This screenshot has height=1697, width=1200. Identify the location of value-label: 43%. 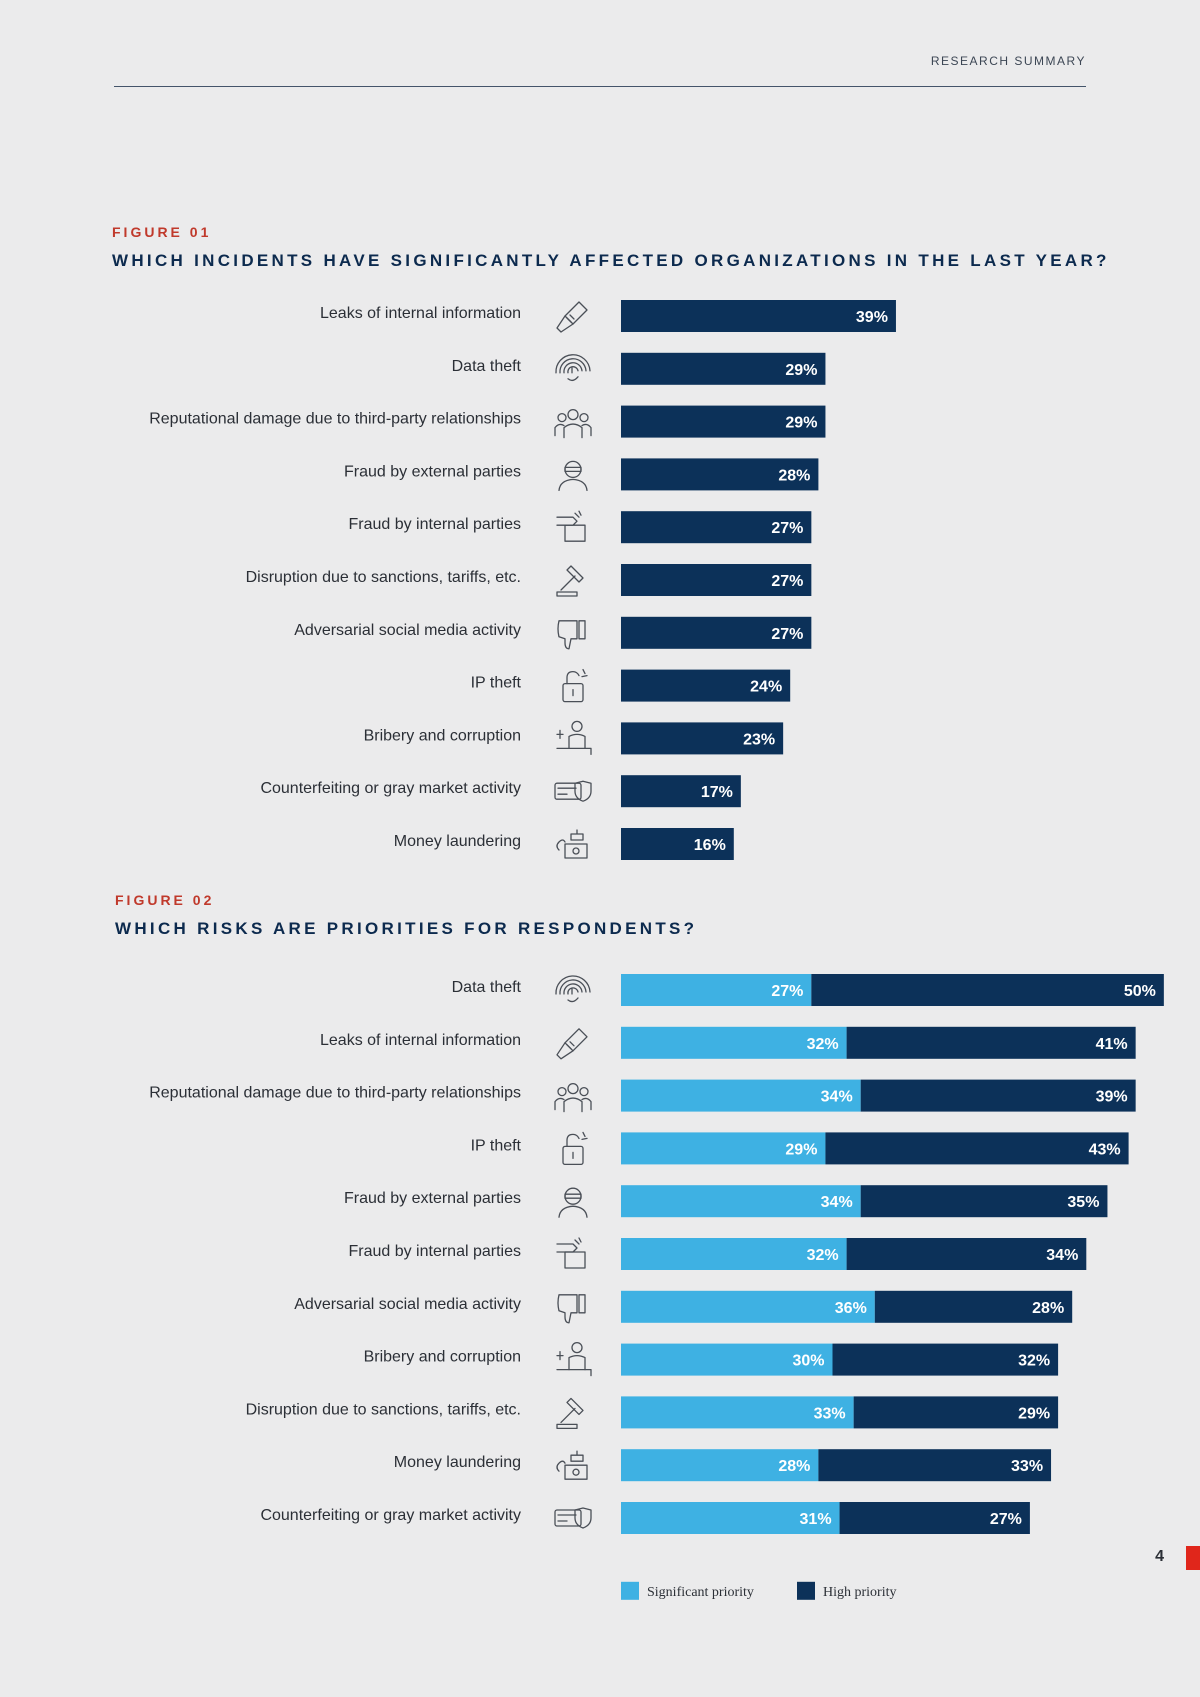
(1105, 1149).